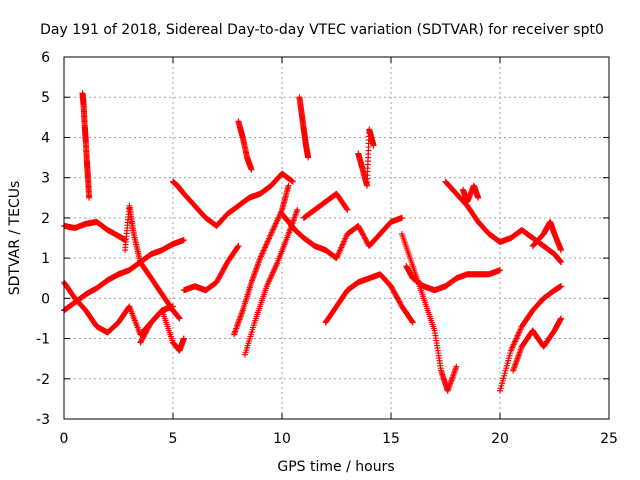  I want to click on x-tick-label: 0, so click(64, 439).